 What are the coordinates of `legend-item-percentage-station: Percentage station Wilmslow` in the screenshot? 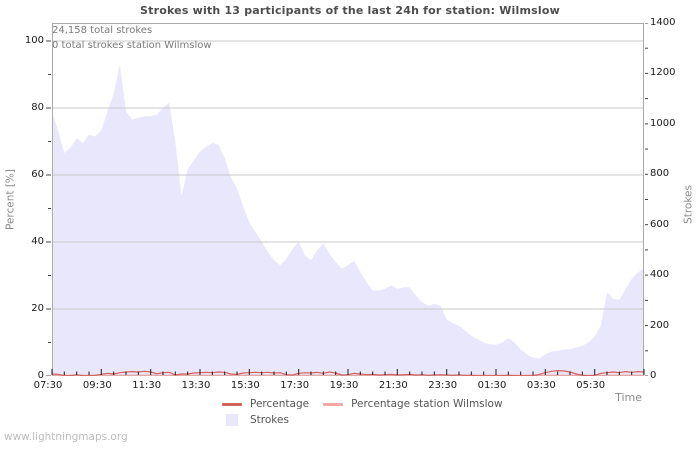 It's located at (413, 404).